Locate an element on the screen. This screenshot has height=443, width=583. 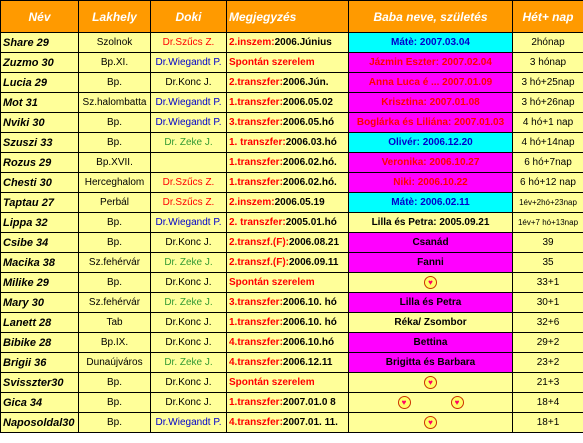
header-lakhely: Lakhely is located at coordinates (114, 16).